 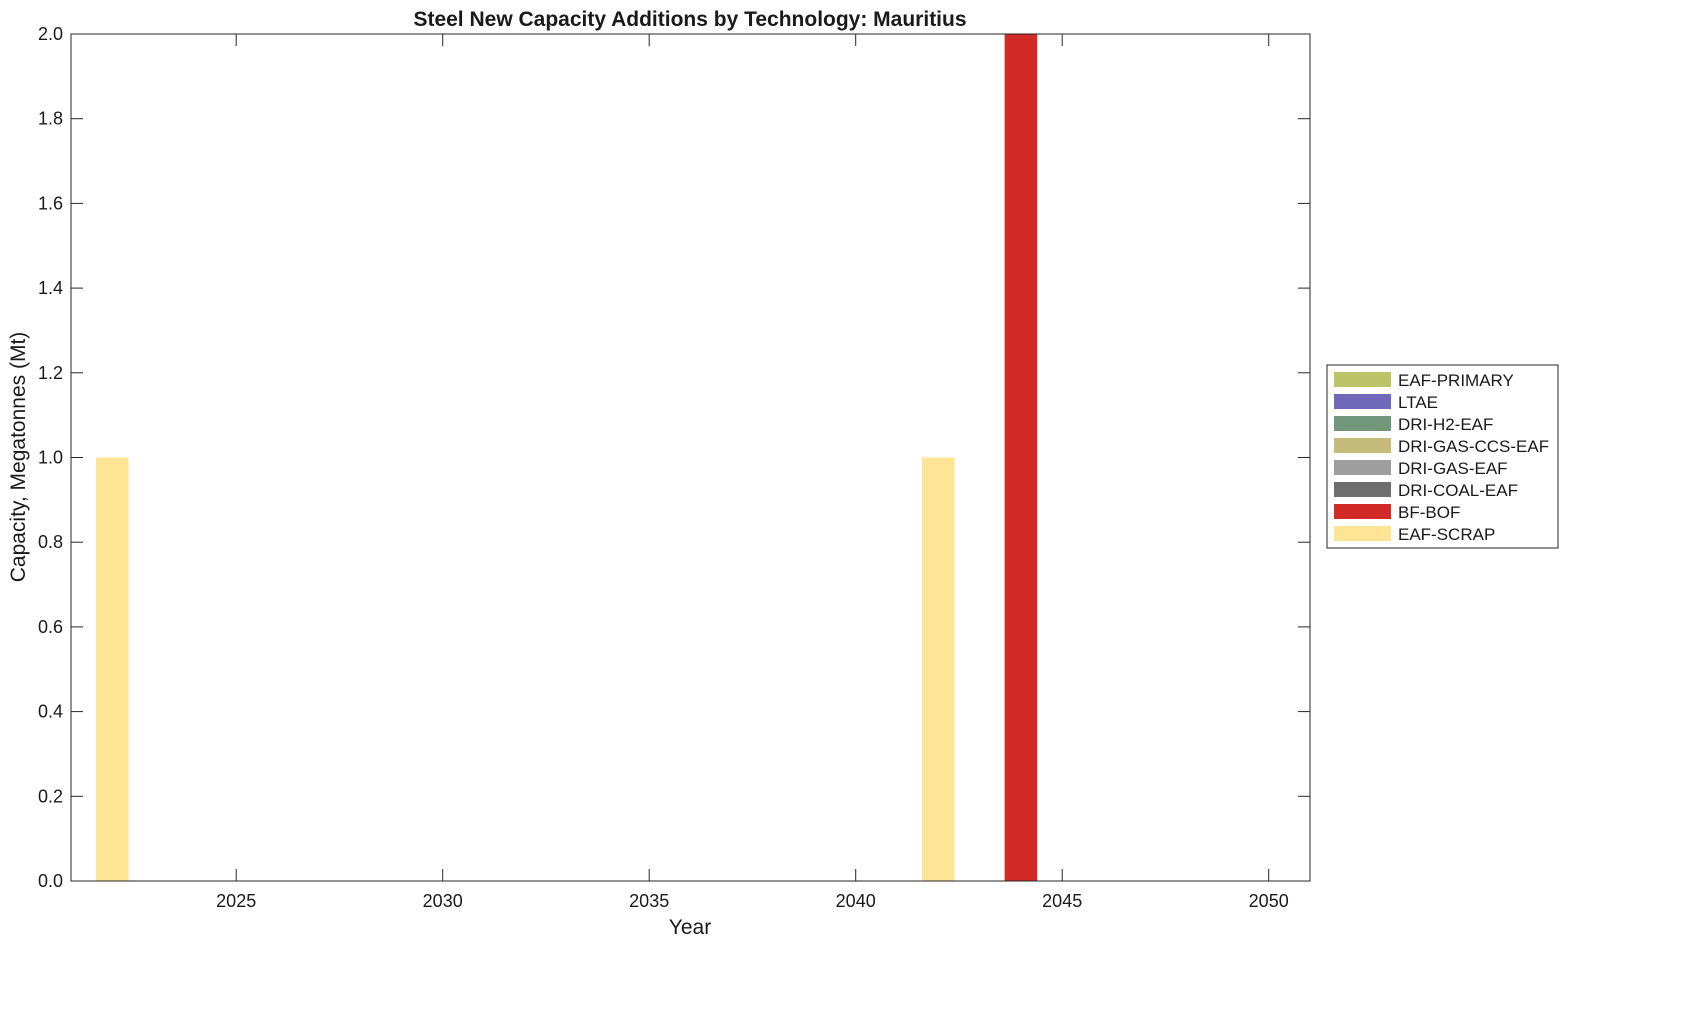 What do you see at coordinates (1362, 401) in the screenshot?
I see `legend-swatch-ltae` at bounding box center [1362, 401].